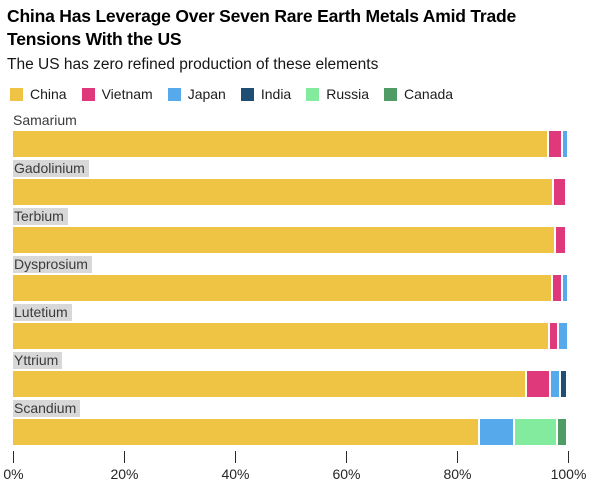 The width and height of the screenshot is (600, 503). I want to click on bar-track-samarium, so click(291, 144).